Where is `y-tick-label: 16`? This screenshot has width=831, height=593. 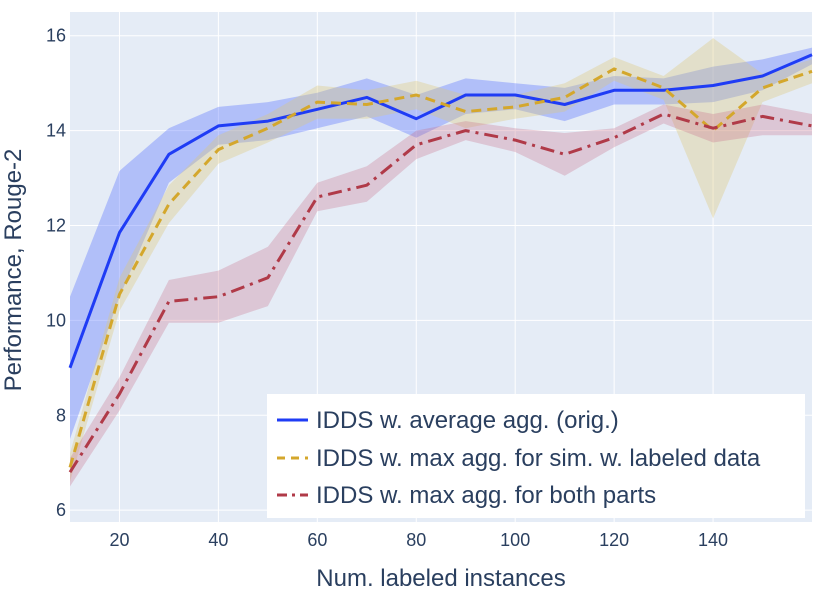 y-tick-label: 16 is located at coordinates (56, 36).